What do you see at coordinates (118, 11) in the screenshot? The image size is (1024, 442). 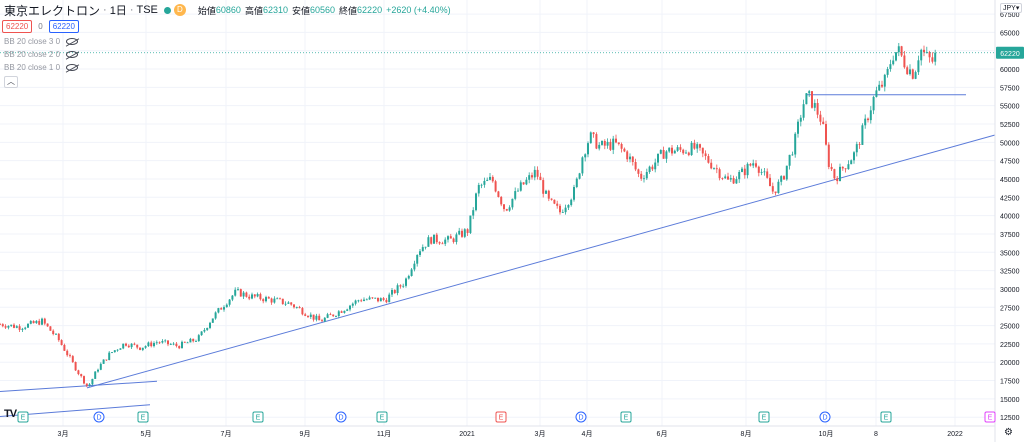 I see `interval-label: 1日` at bounding box center [118, 11].